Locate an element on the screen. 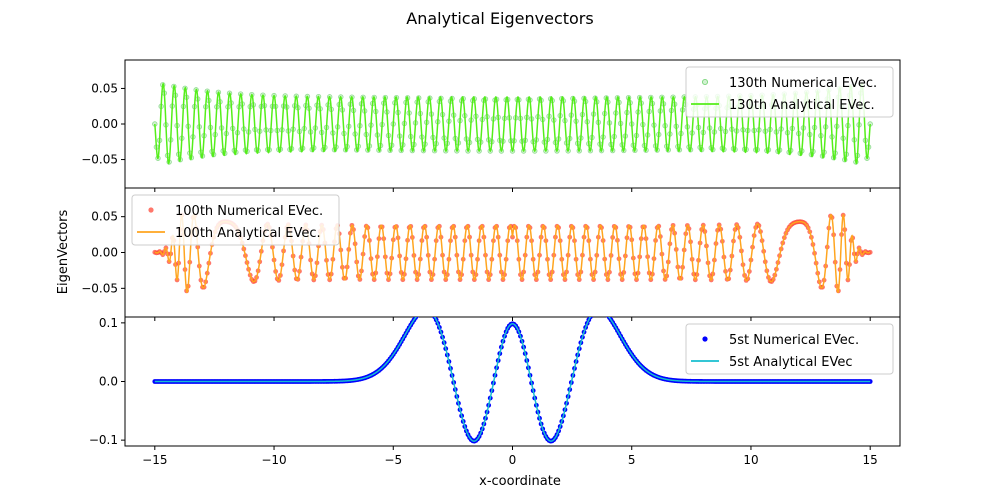 The image size is (1000, 500). y-tick-label: −0.1 is located at coordinates (103, 440).